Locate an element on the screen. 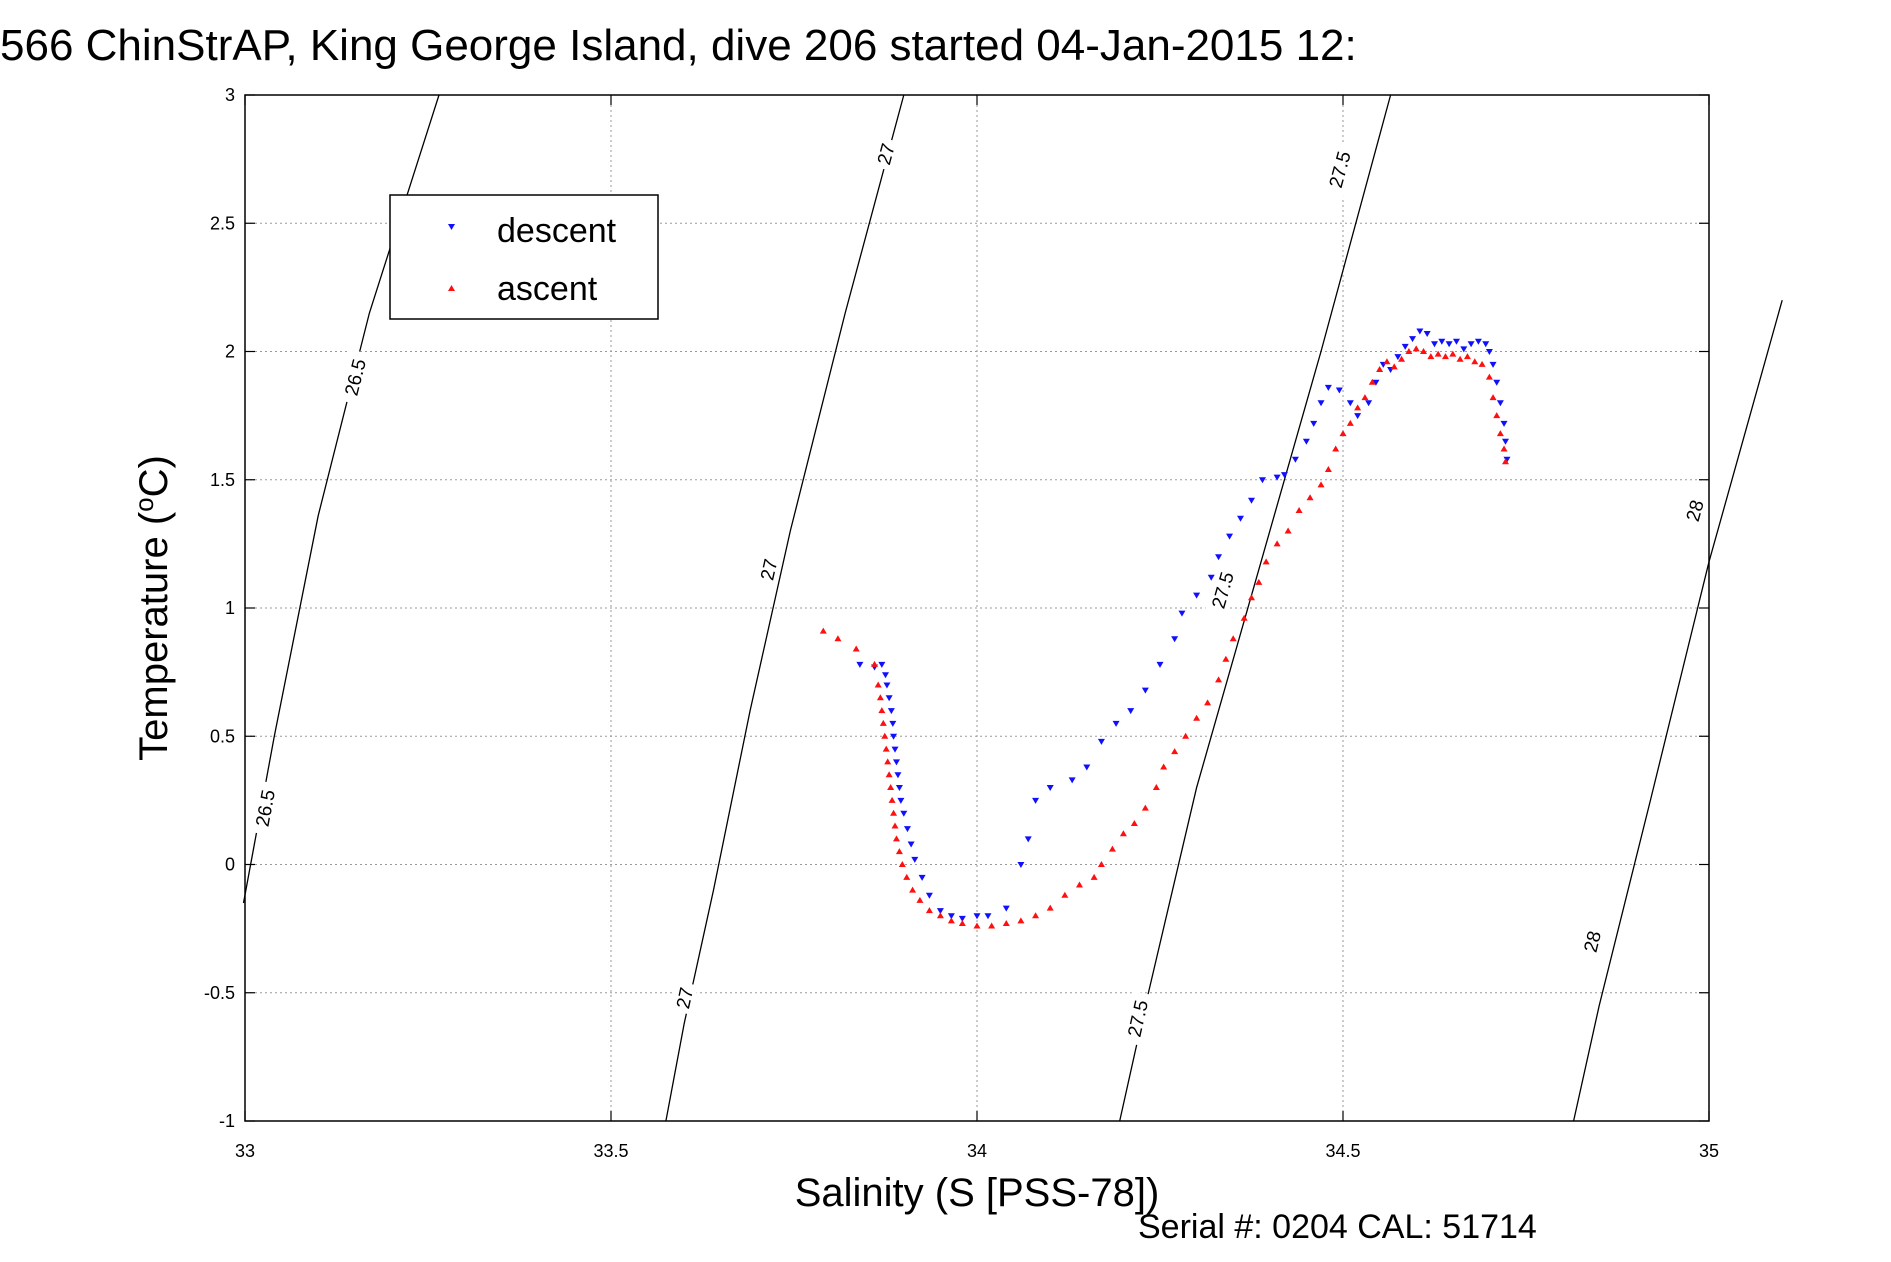 This screenshot has width=1891, height=1262. isopycnal-label-text: 27 is located at coordinates (685, 998).